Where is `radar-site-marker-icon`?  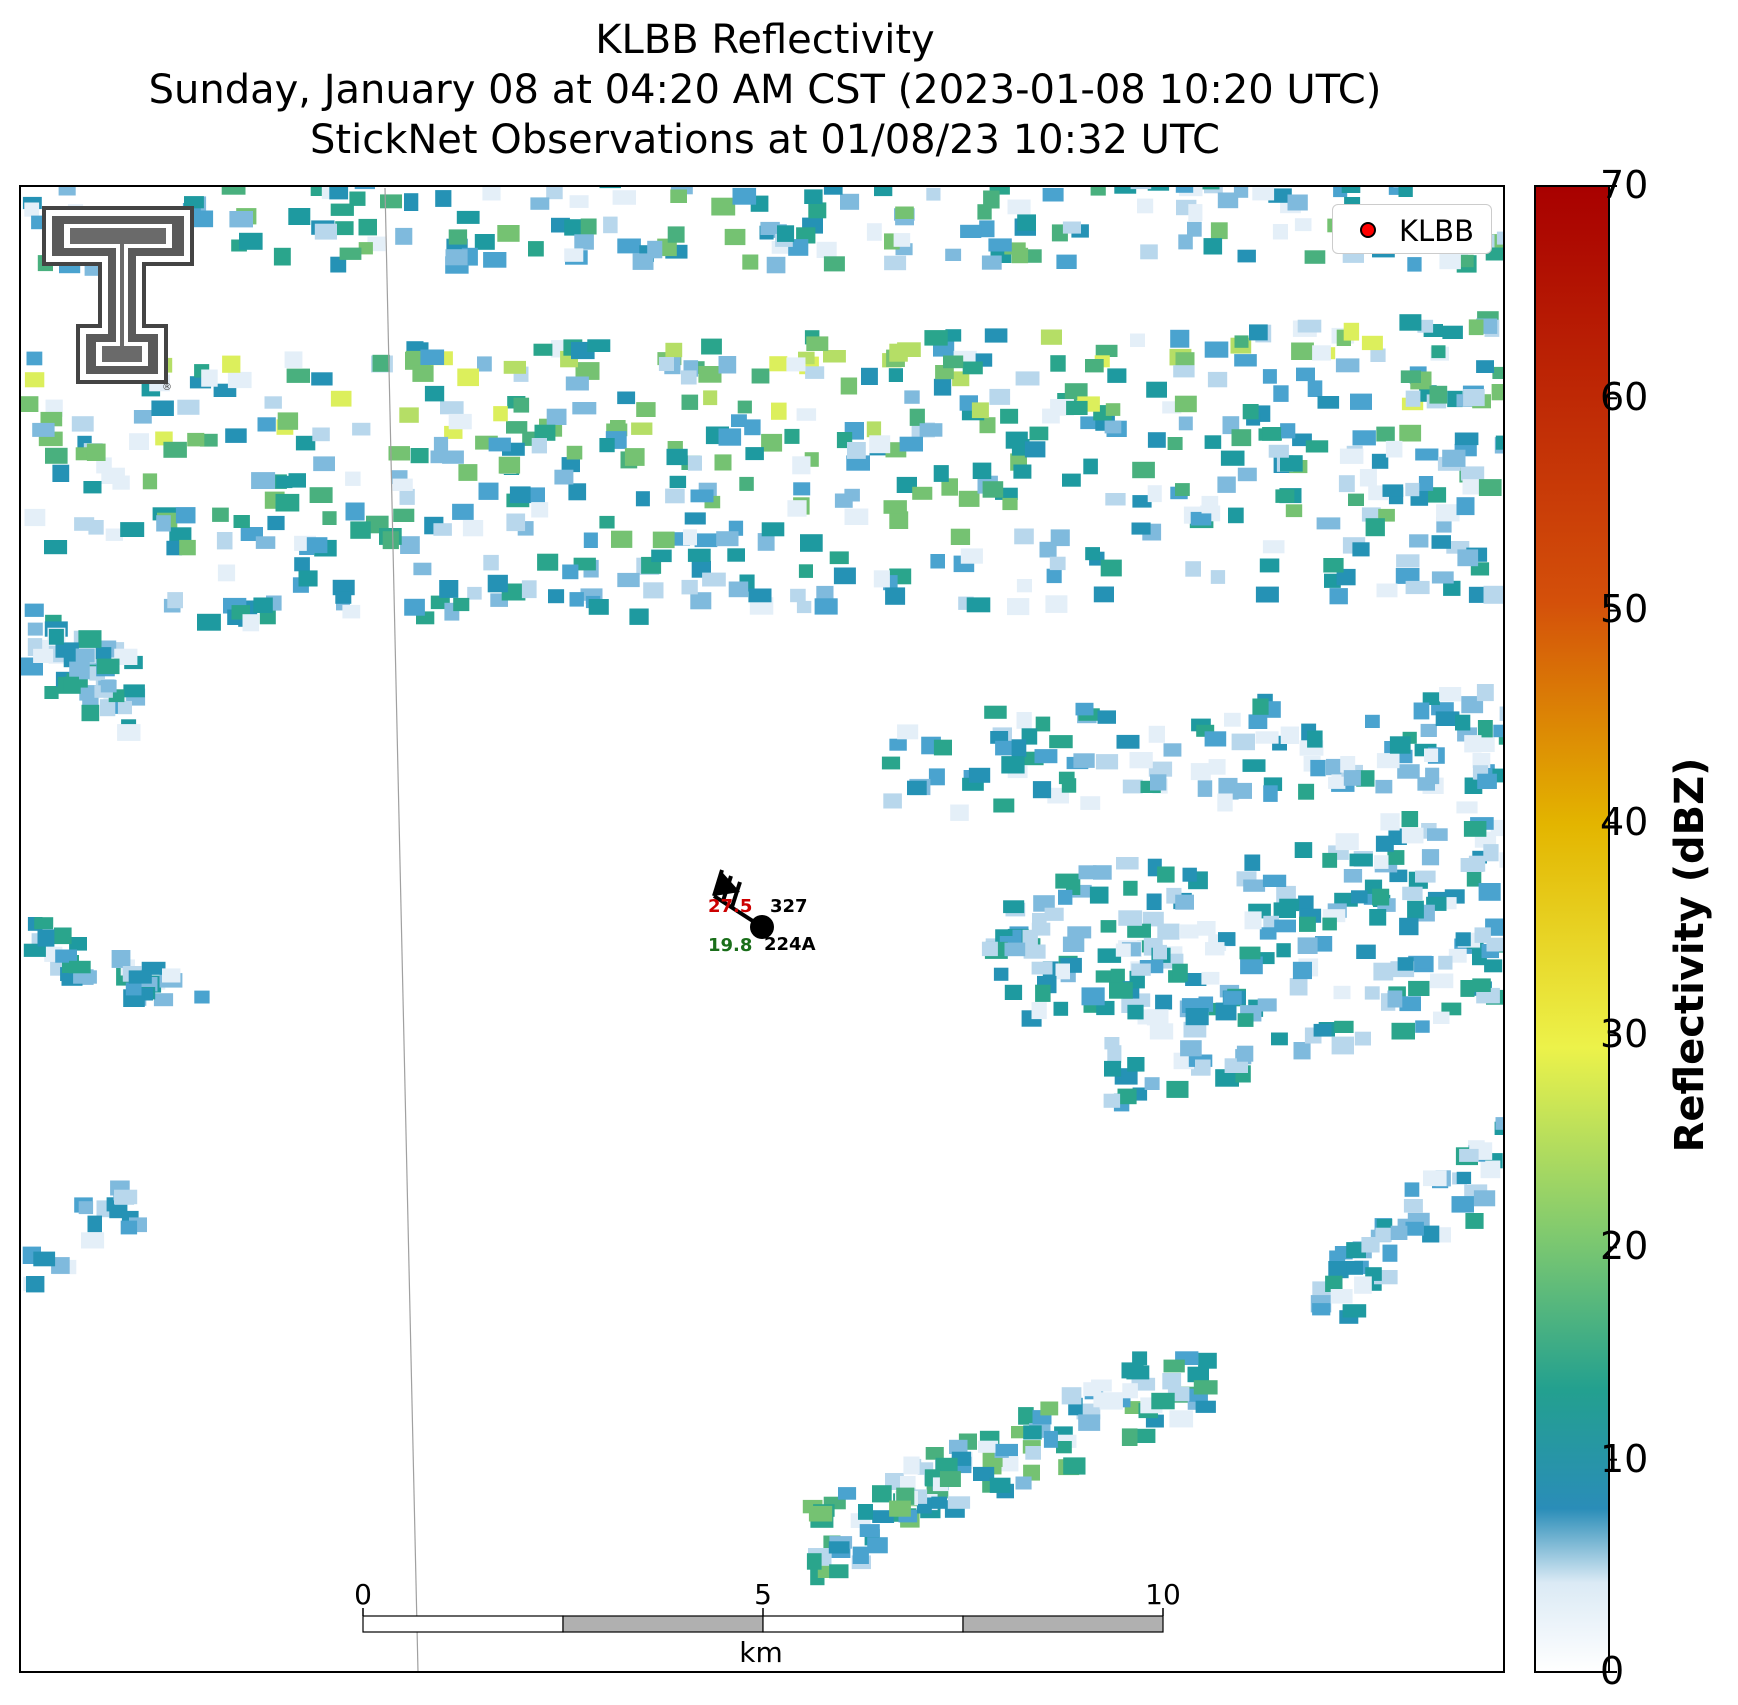 radar-site-marker-icon is located at coordinates (1368, 230).